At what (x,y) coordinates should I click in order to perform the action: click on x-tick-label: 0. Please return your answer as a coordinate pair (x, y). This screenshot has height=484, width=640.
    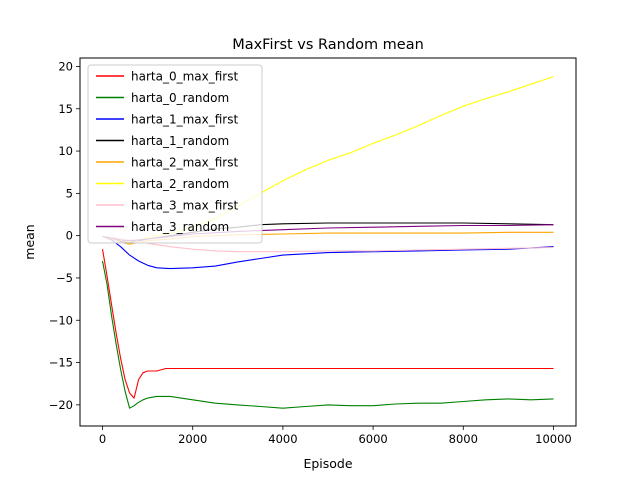
    Looking at the image, I should click on (102, 439).